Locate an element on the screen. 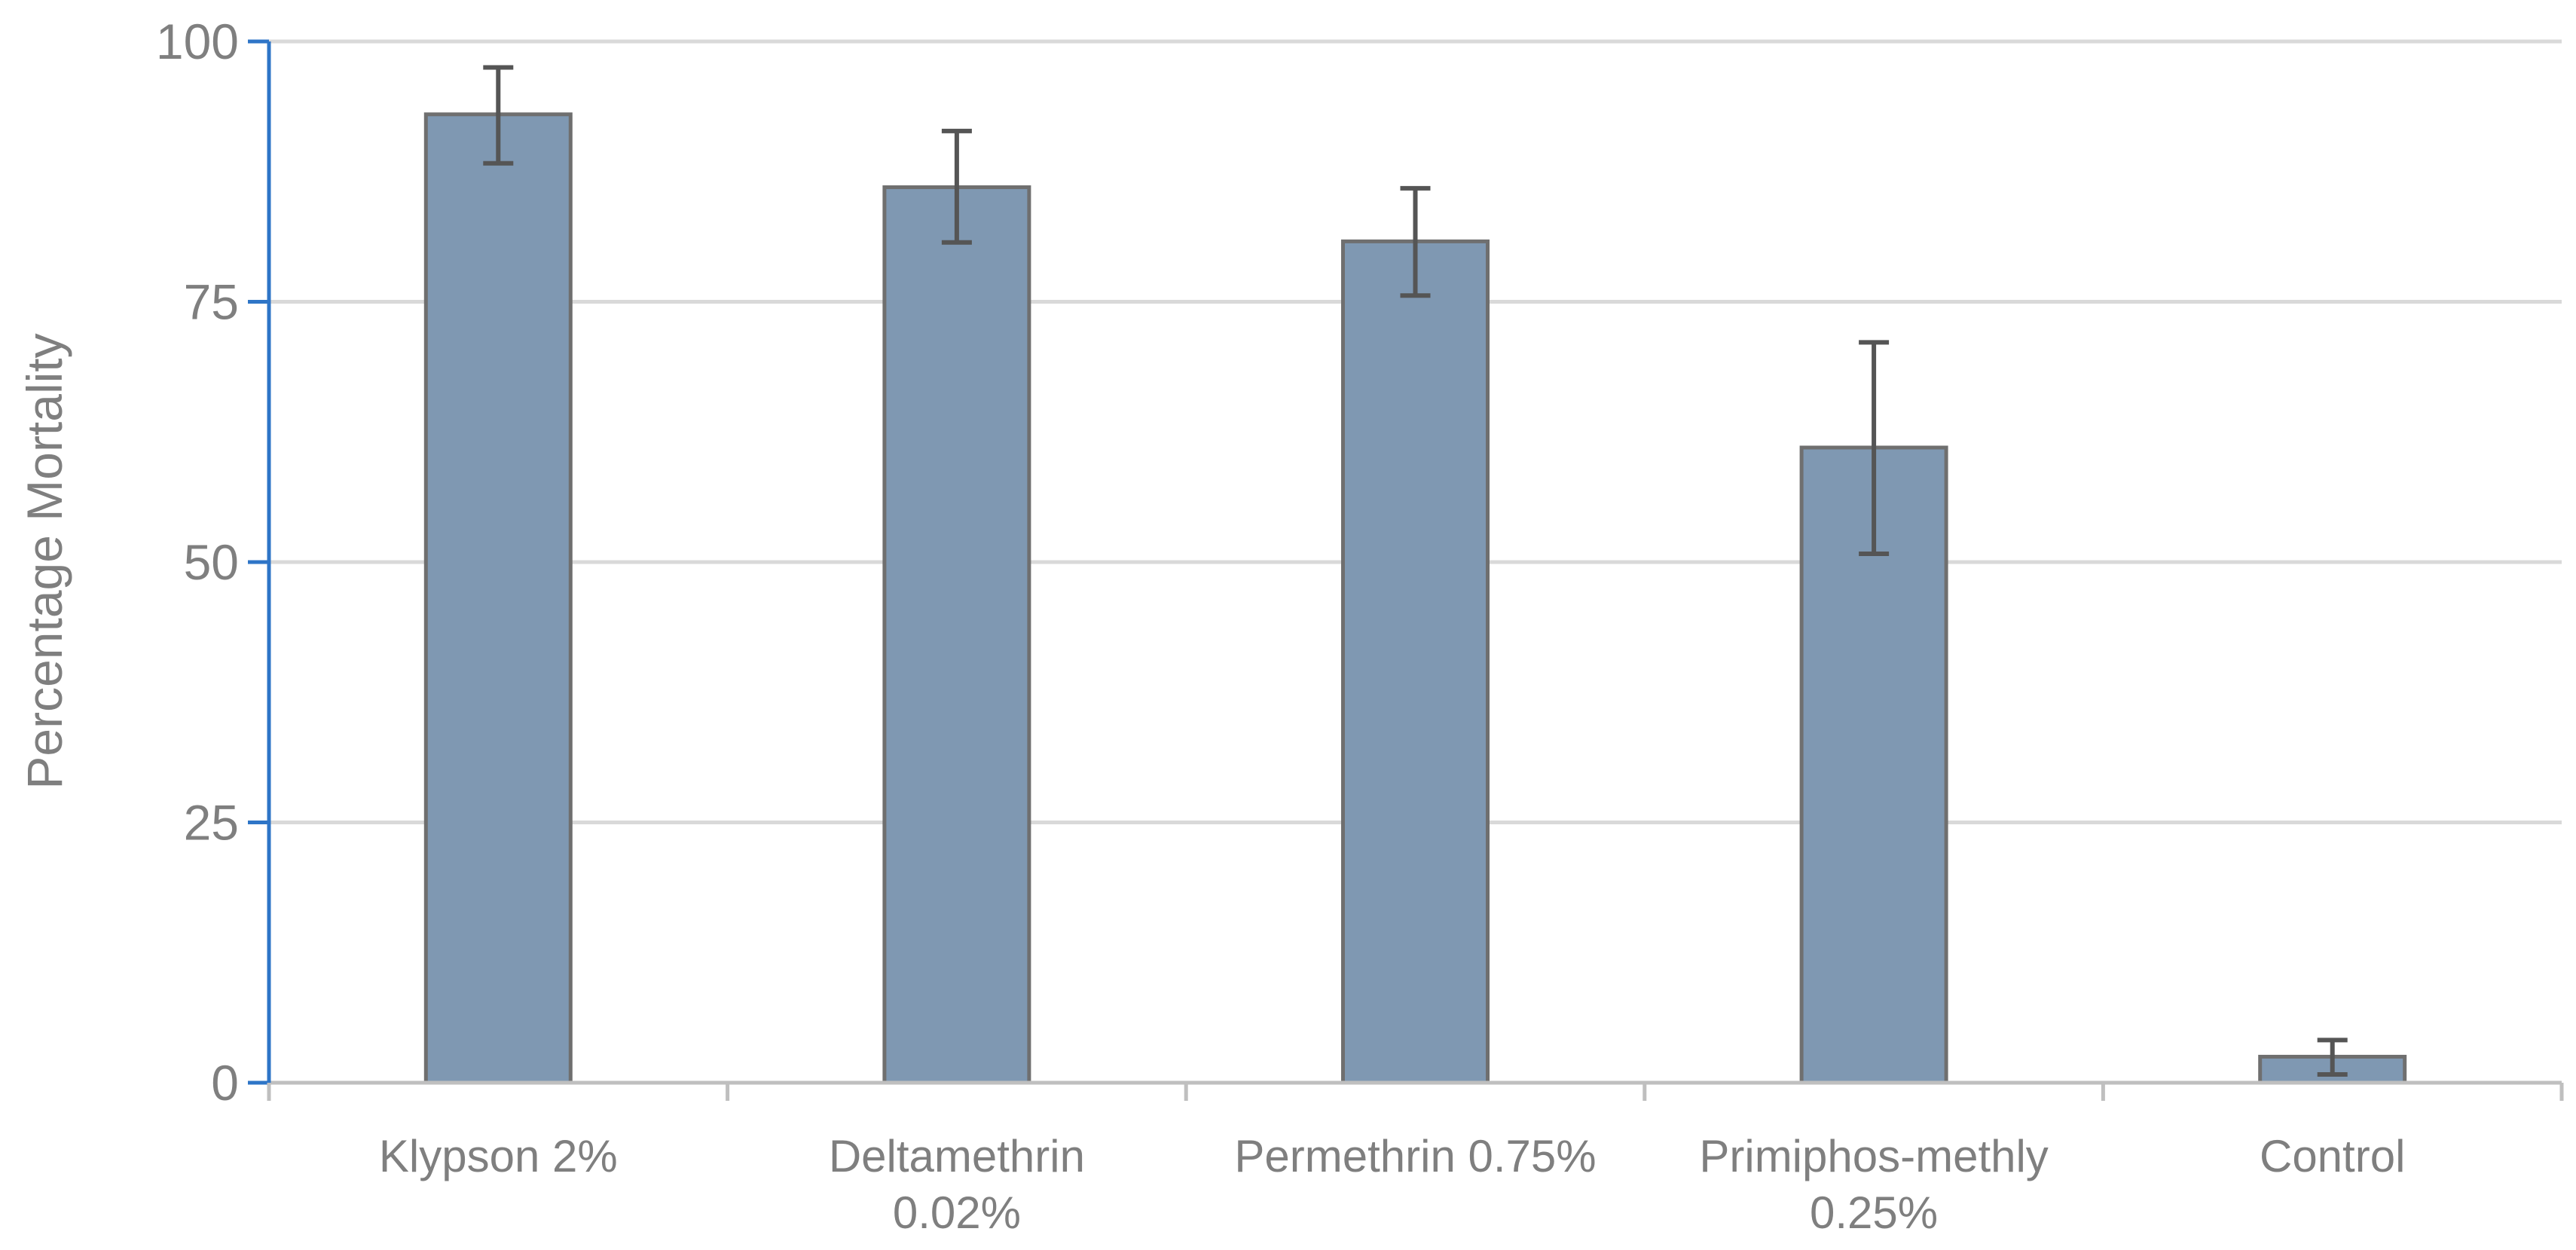 The width and height of the screenshot is (2576, 1250). x-tick-label: Klypson 2% is located at coordinates (498, 1156).